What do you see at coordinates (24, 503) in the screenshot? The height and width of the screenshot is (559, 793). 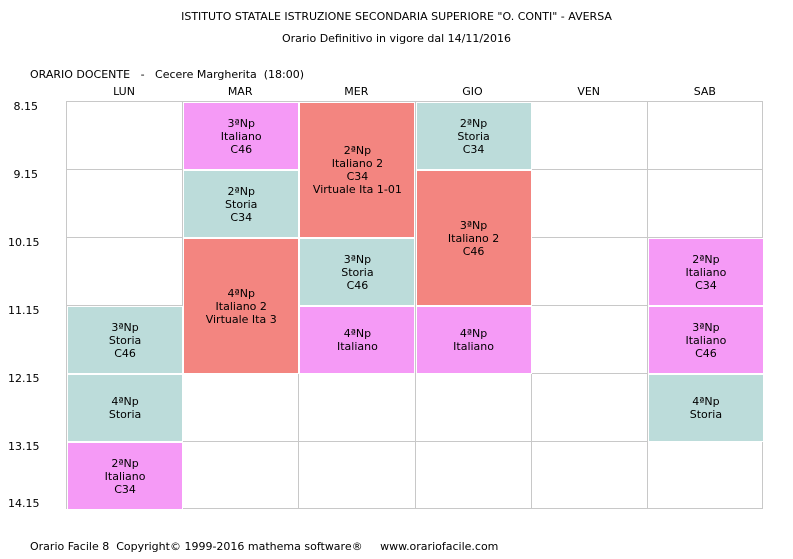 I see `time-label: 14.15` at bounding box center [24, 503].